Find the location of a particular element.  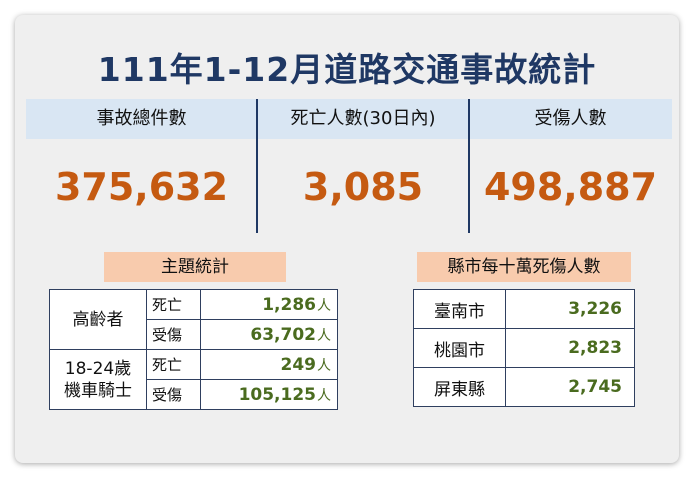

table-row: 受傷 105,125人 is located at coordinates (194, 394).